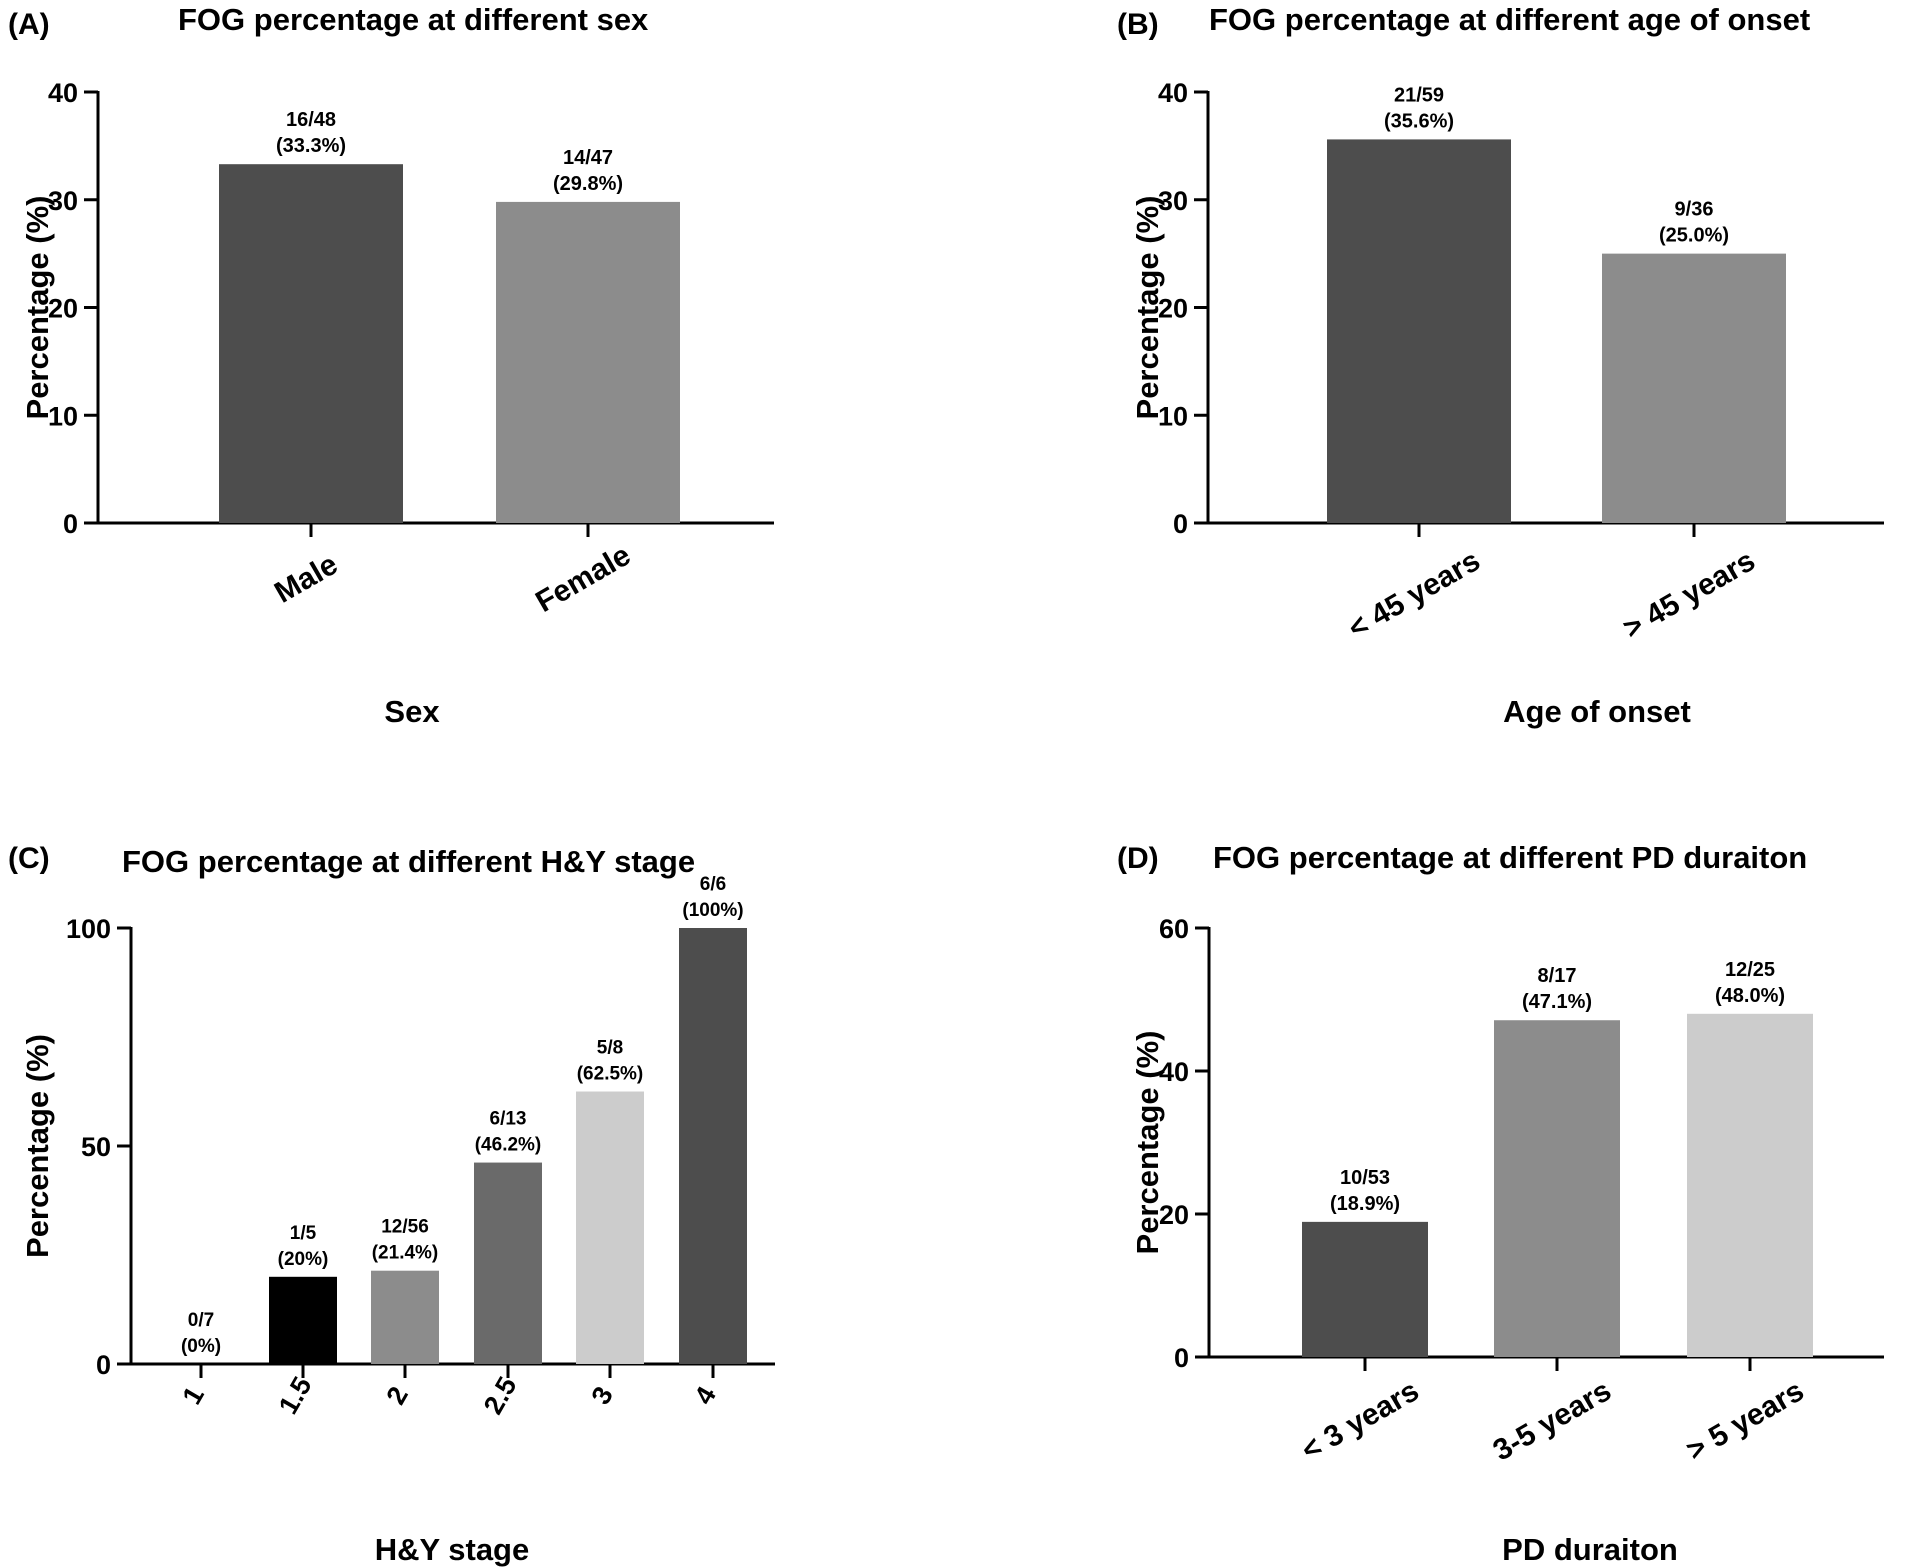 This screenshot has width=1908, height=1567. Describe the element at coordinates (1174, 929) in the screenshot. I see `y-tick-label: 60` at that location.